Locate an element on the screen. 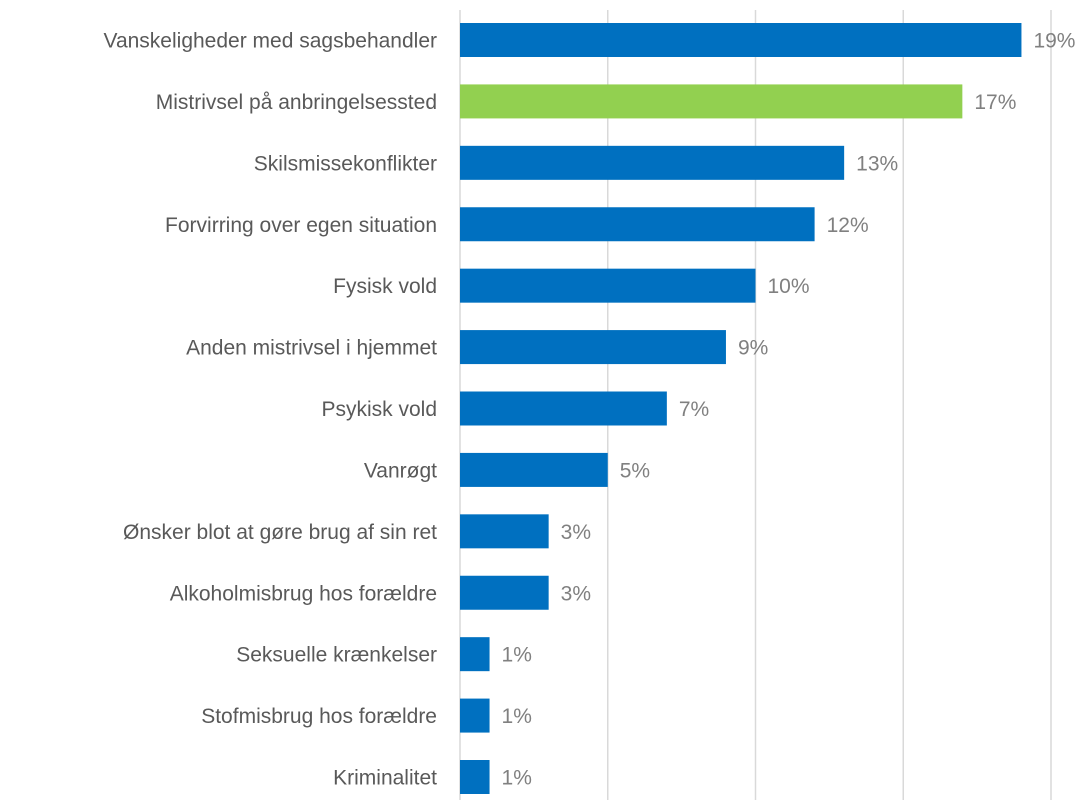 The width and height of the screenshot is (1091, 802). category-label: Kriminalitet is located at coordinates (385, 778).